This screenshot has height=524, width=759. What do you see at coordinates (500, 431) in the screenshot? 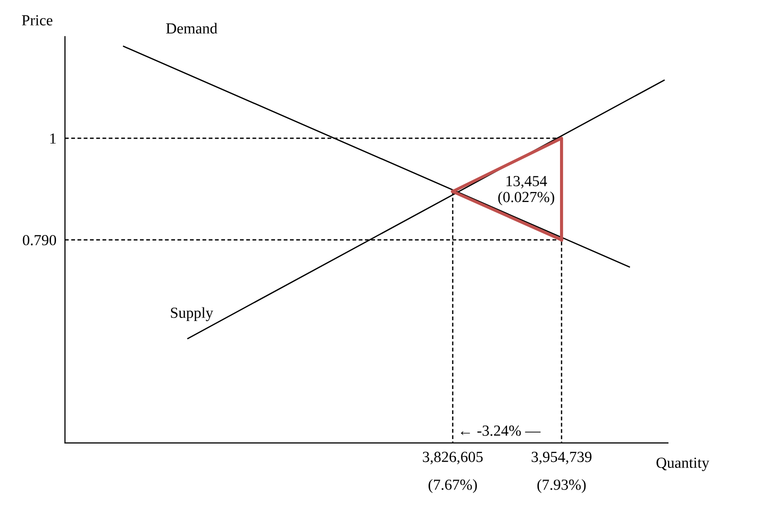
I see `annotation: ← -3.24% —` at bounding box center [500, 431].